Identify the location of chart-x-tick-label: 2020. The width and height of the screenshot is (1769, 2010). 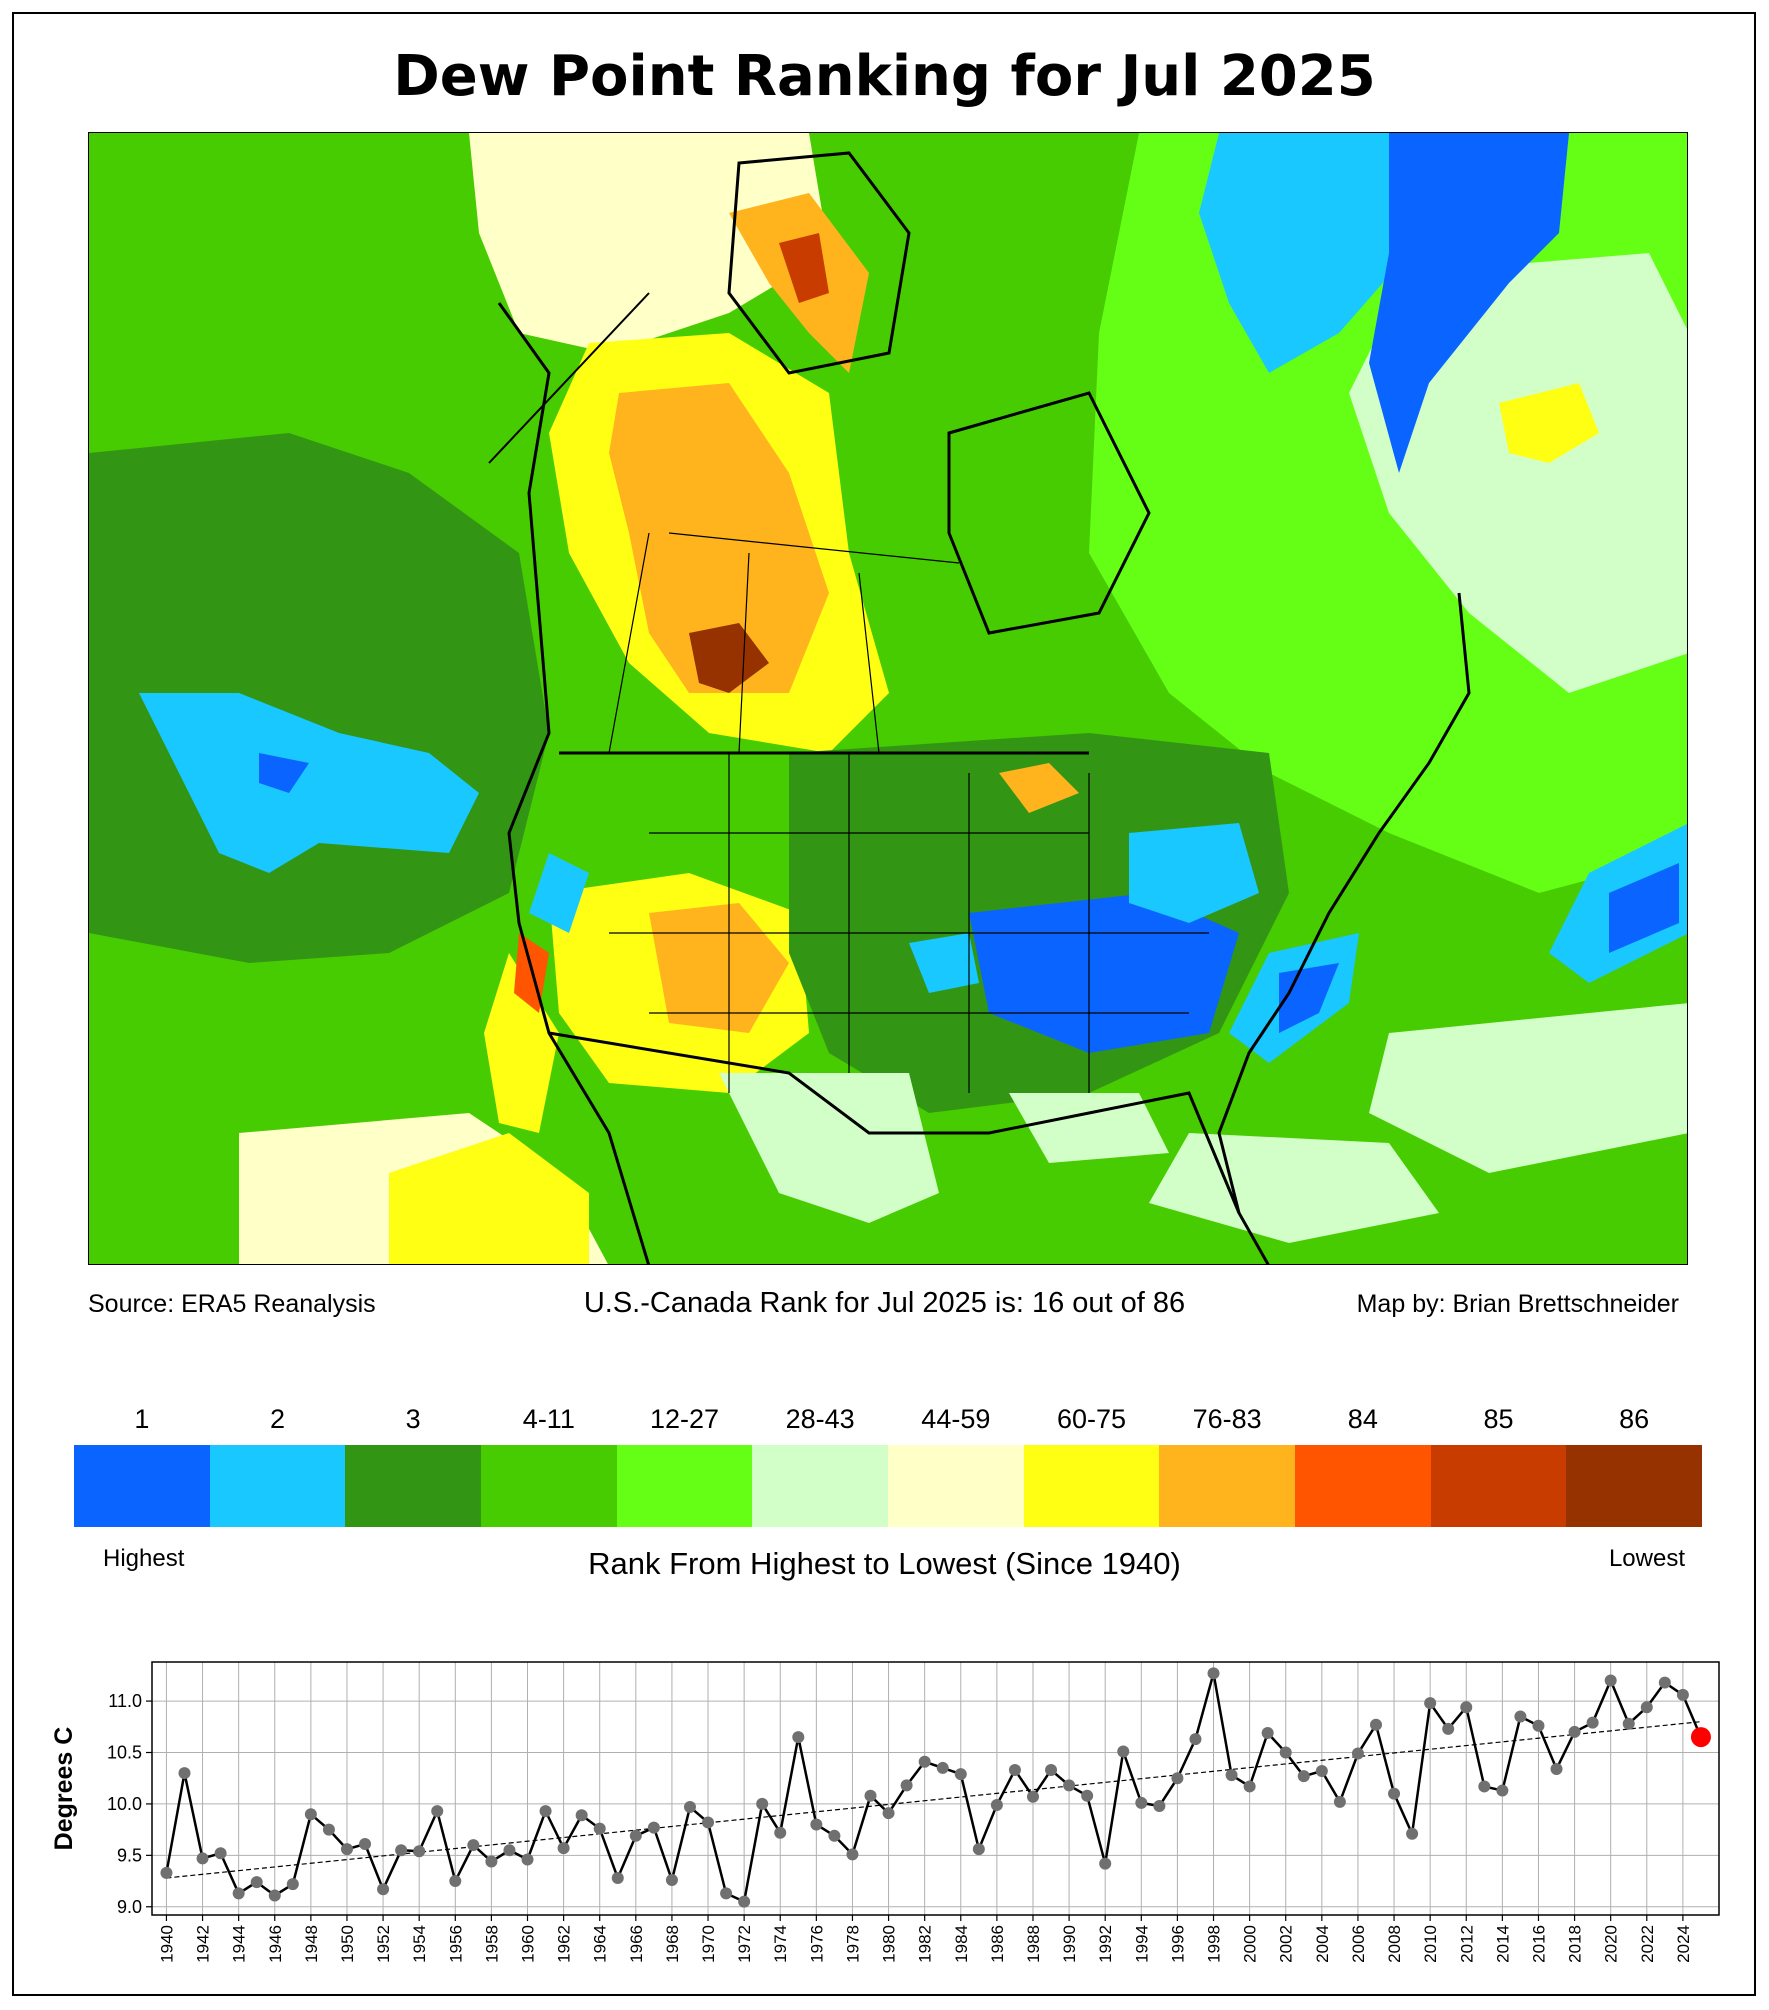
(1611, 1944).